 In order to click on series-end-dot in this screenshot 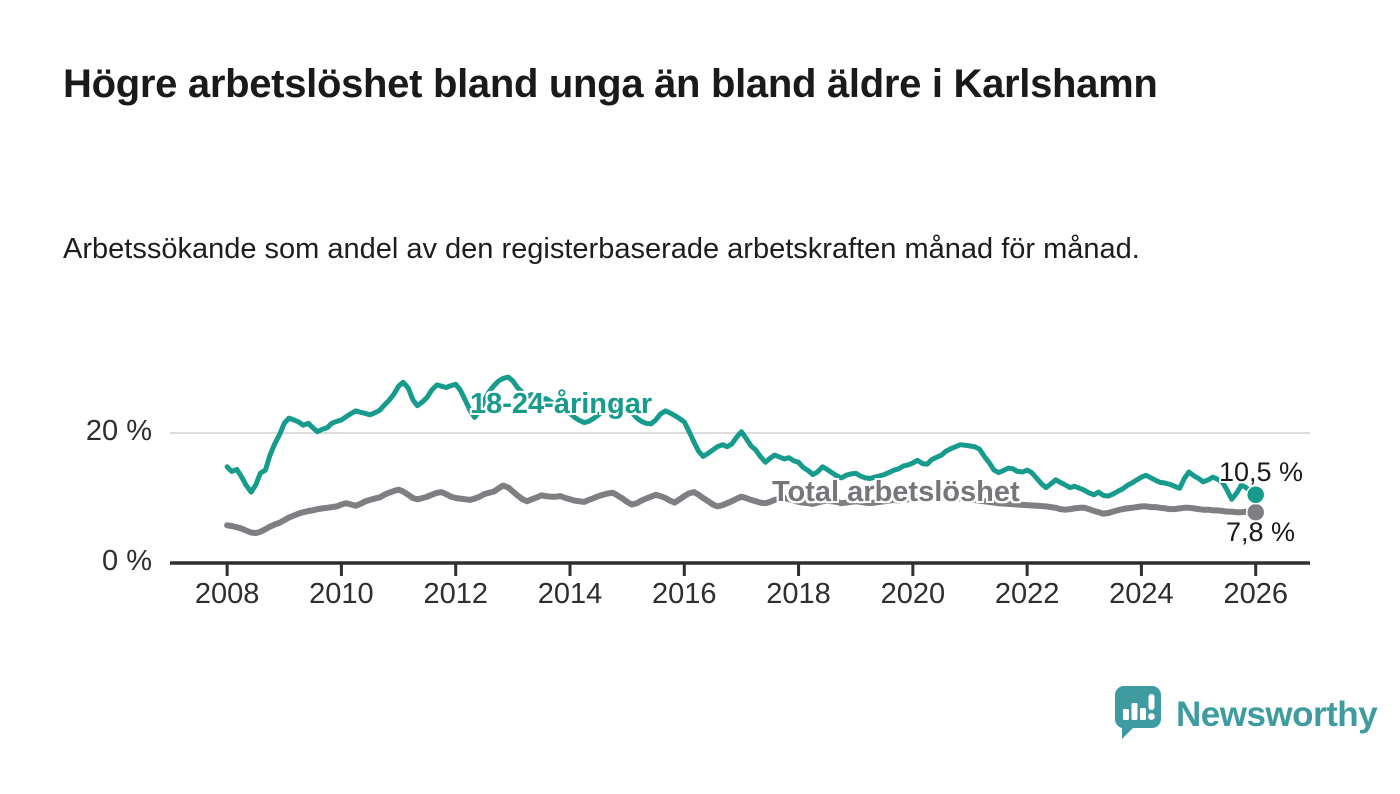, I will do `click(1255, 495)`.